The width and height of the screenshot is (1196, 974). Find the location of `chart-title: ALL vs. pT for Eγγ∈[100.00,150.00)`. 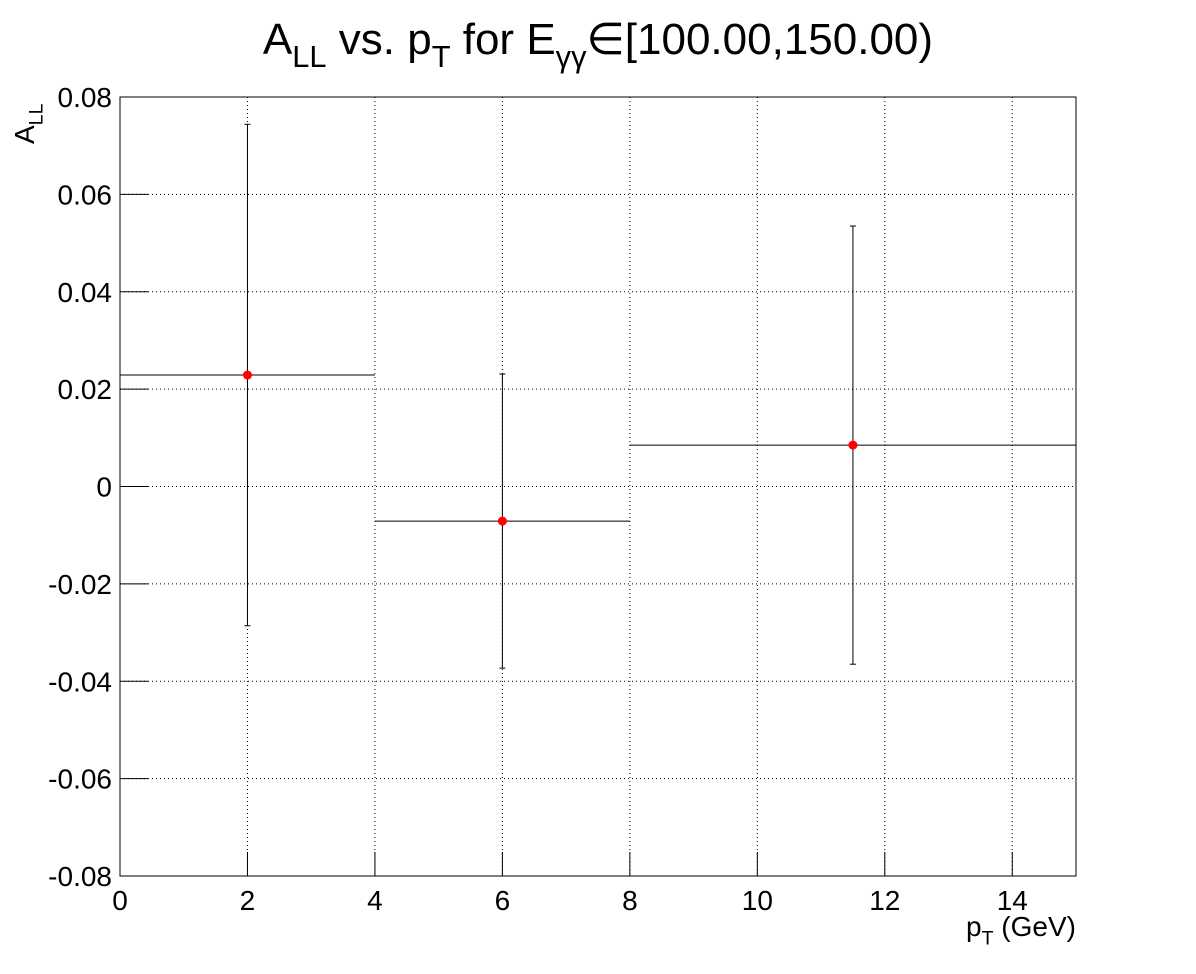

chart-title: ALL vs. pT for Eγγ∈[100.00,150.00) is located at coordinates (598, 44).